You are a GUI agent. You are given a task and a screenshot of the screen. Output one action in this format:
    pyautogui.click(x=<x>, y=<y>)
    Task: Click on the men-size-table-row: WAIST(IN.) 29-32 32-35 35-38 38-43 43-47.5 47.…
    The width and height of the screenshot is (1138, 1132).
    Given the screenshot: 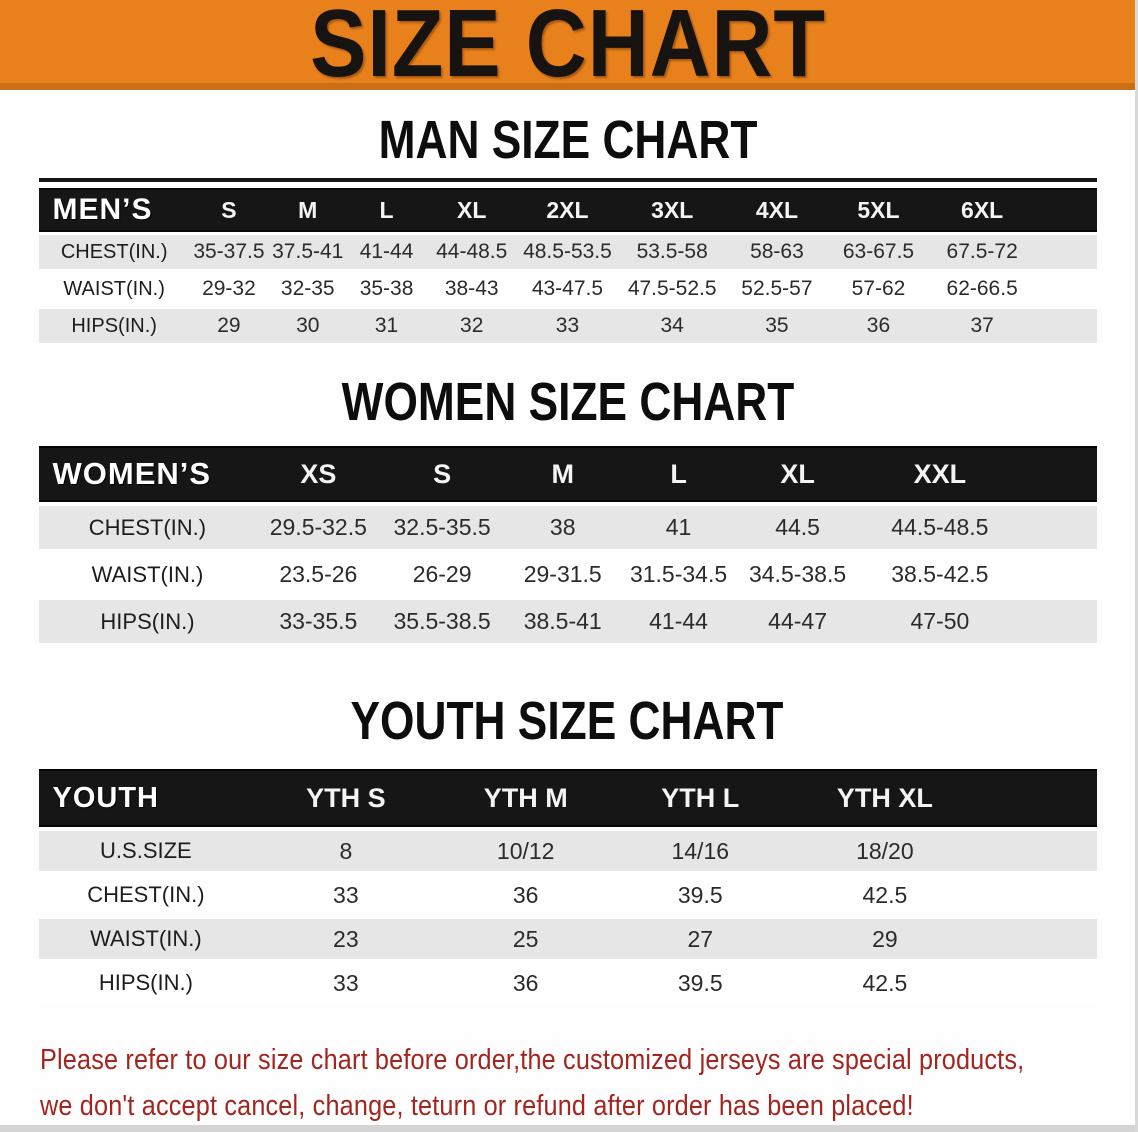 What is the action you would take?
    pyautogui.click(x=567, y=289)
    